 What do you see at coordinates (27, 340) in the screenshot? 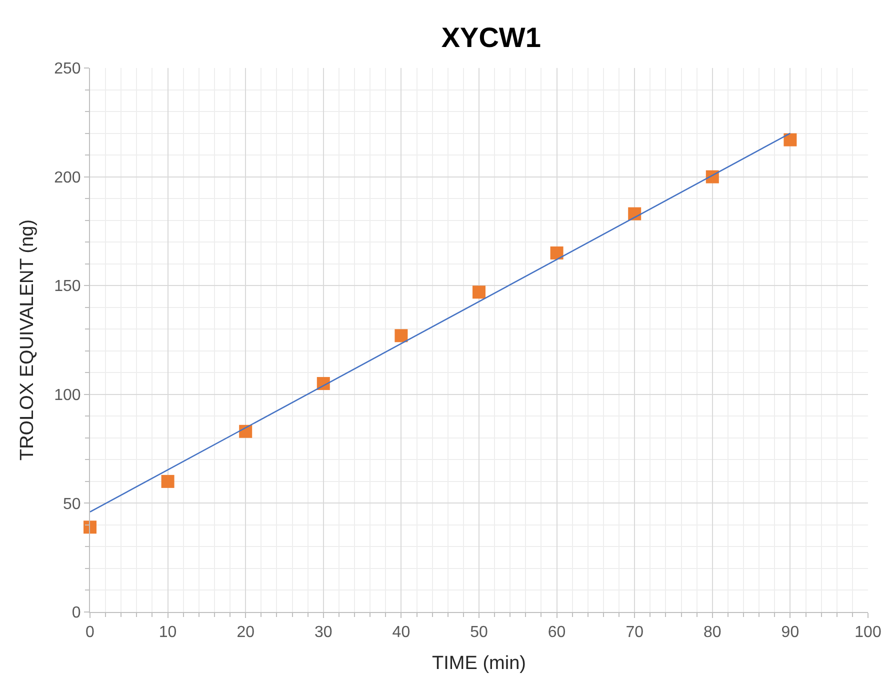
I see `y-axis-title: TROLOX EQUIVALENT (ng)` at bounding box center [27, 340].